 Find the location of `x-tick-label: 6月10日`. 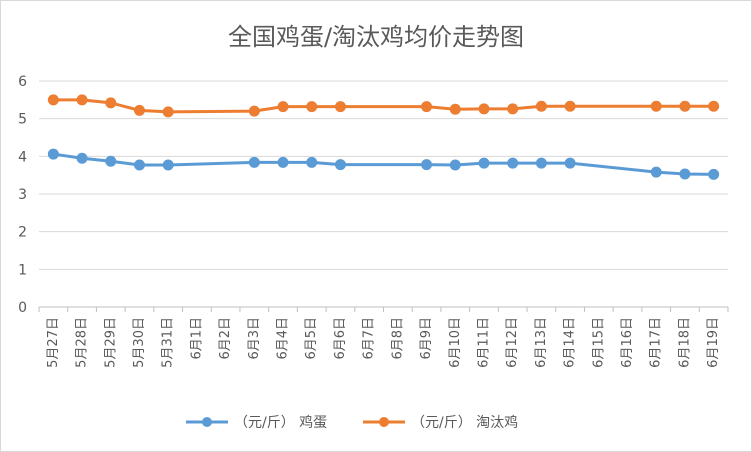

x-tick-label: 6月10日 is located at coordinates (455, 342).